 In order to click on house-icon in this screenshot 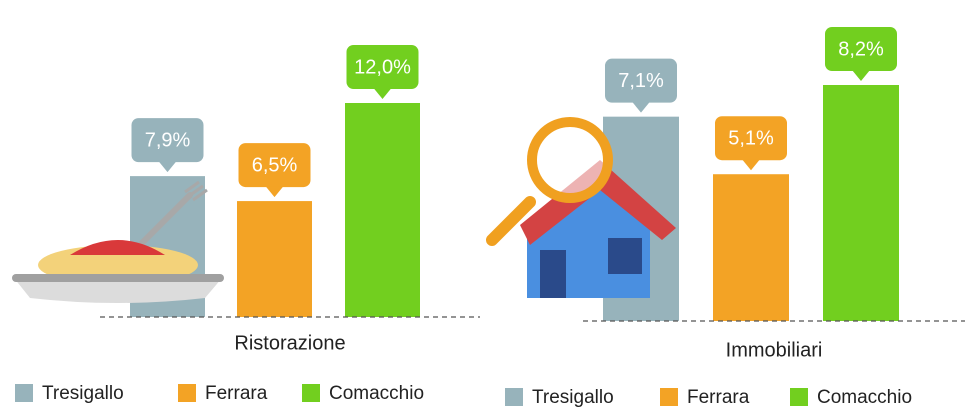, I will do `click(581, 207)`.